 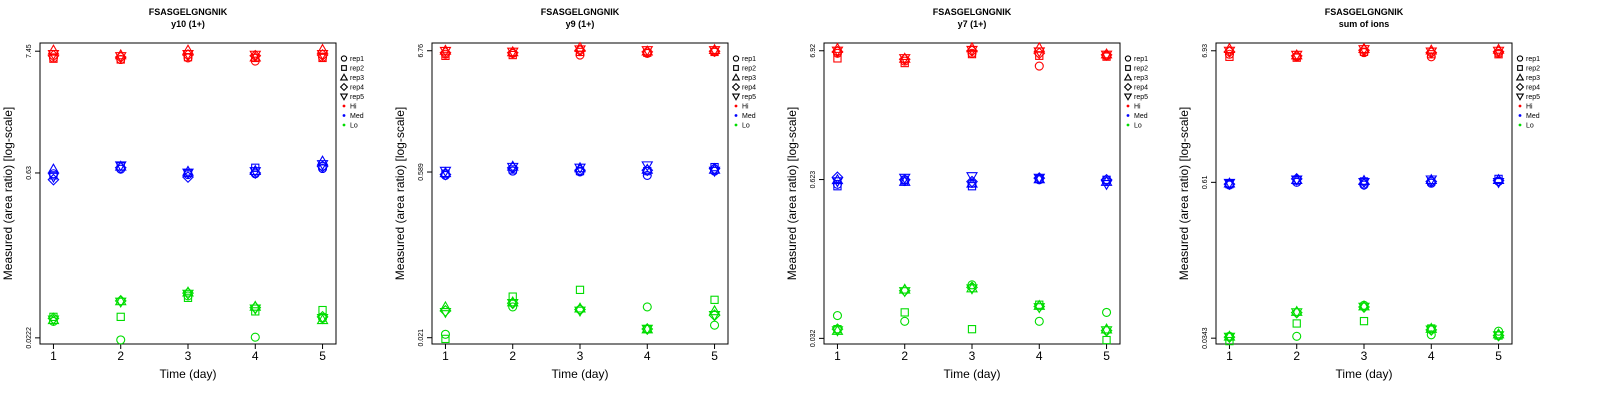 What do you see at coordinates (1205, 51) in the screenshot?
I see `y-tick-label: 6.93` at bounding box center [1205, 51].